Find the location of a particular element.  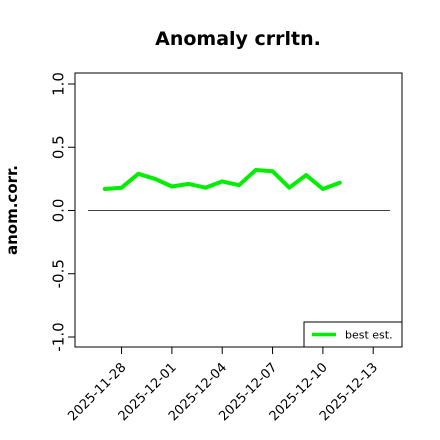

y-axis: -1.0 -0.5 0.0 0.5 1.0 is located at coordinates (62, 212).